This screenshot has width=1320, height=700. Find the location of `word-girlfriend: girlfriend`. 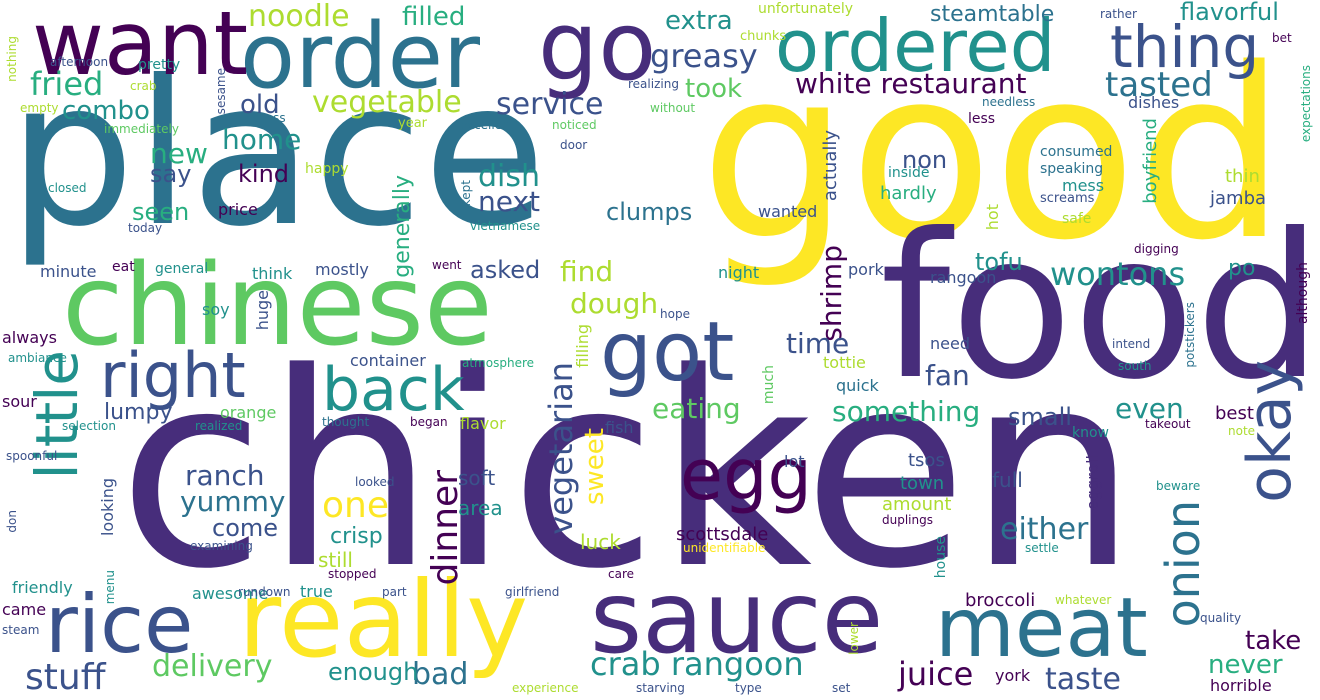

word-girlfriend: girlfriend is located at coordinates (532, 592).